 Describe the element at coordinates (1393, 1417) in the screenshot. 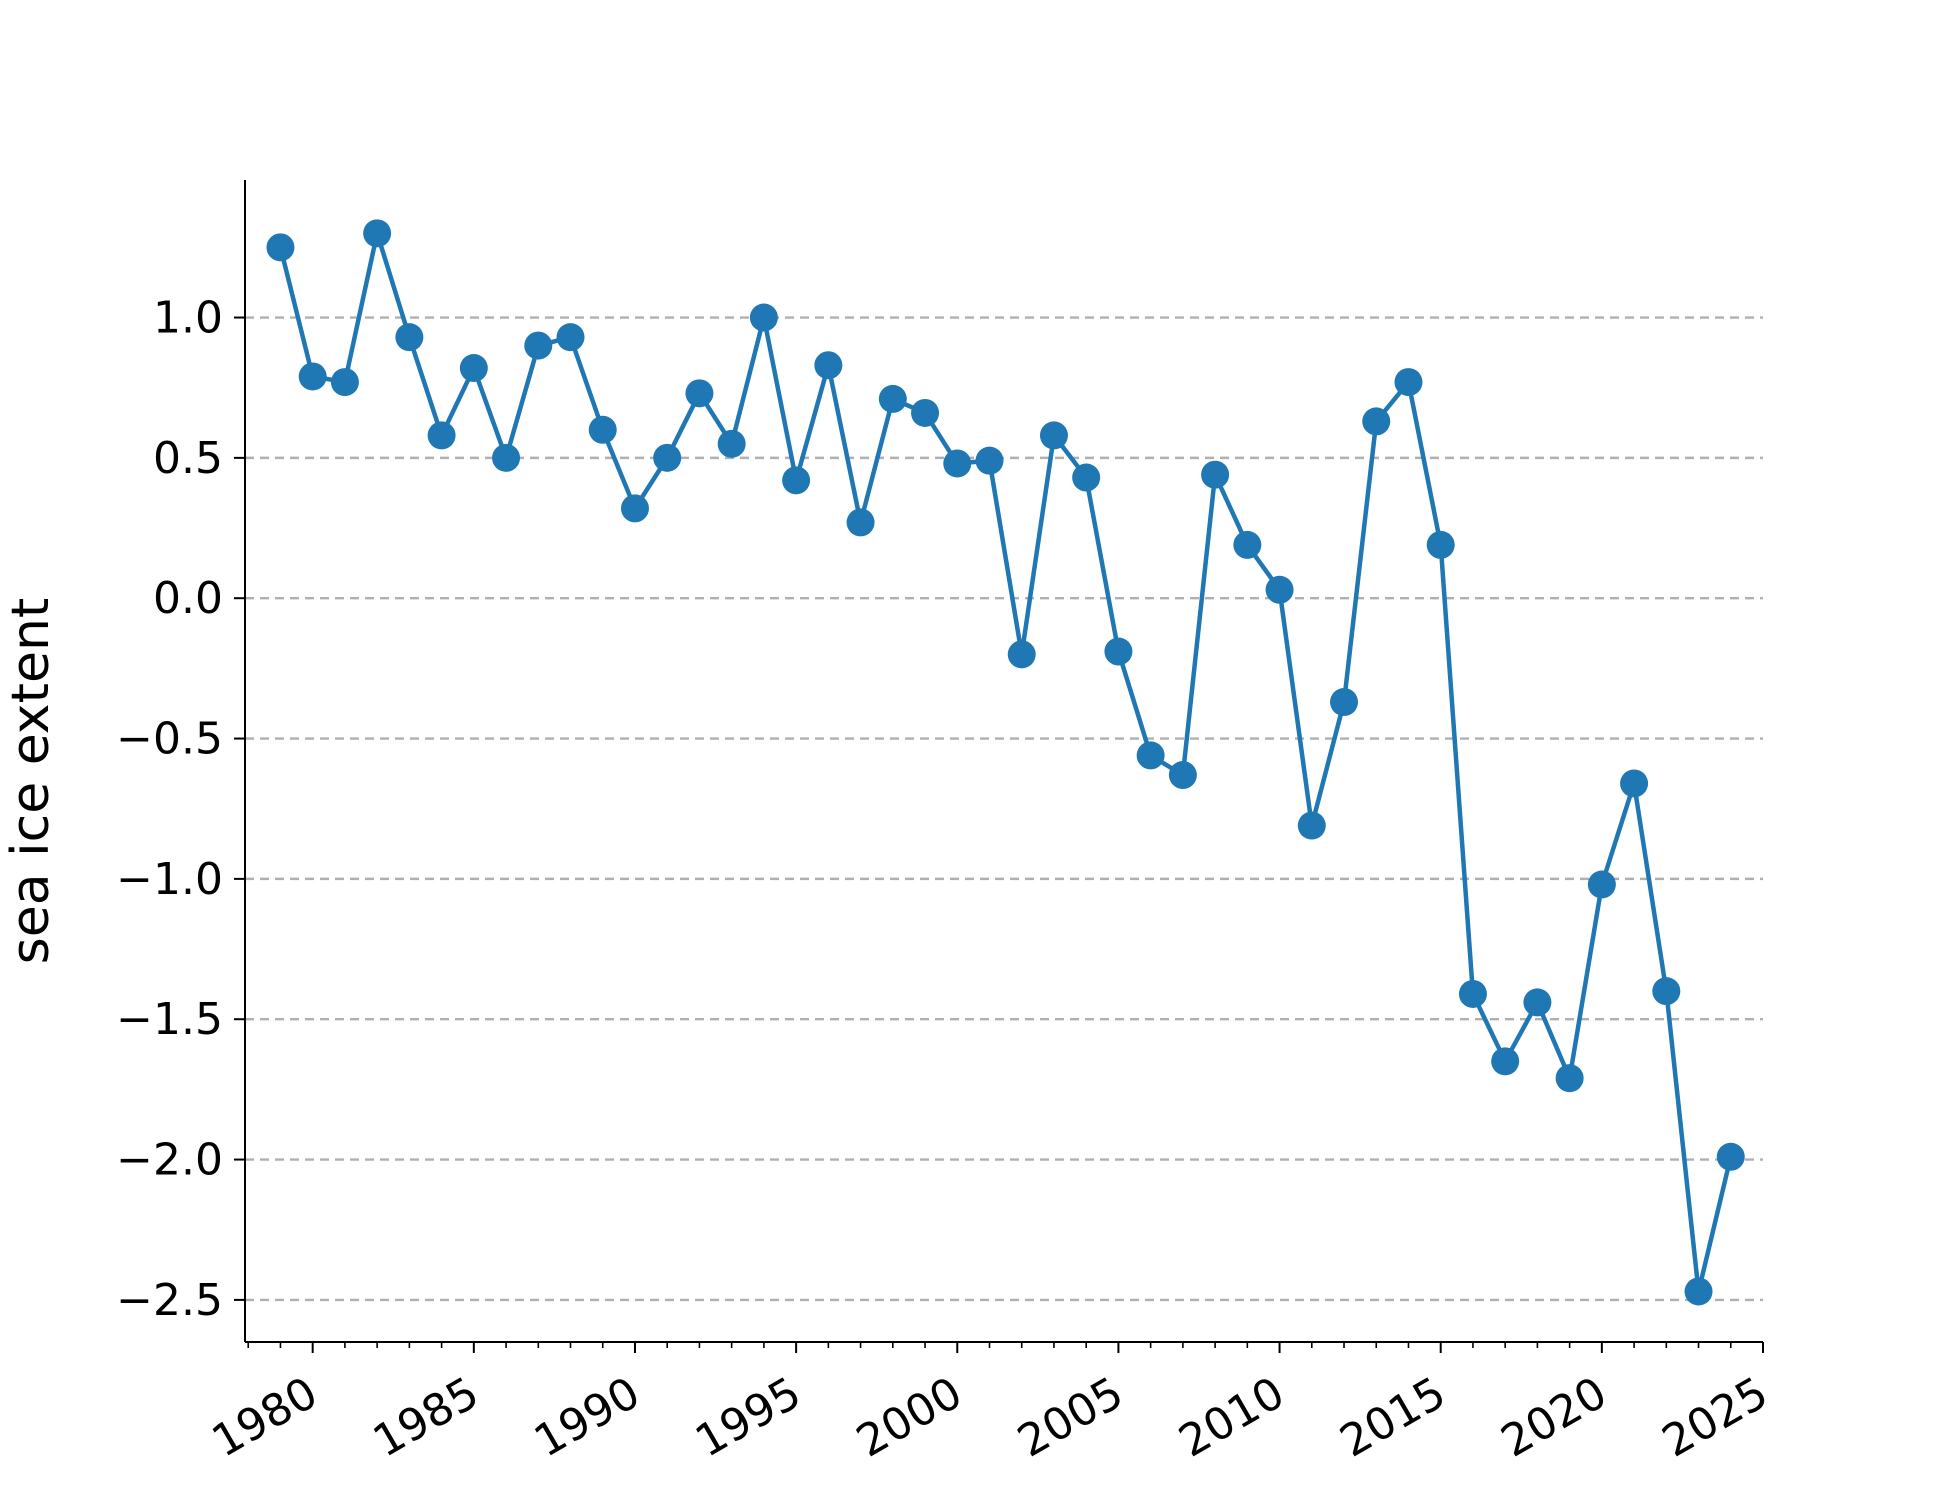

I see `x-tick-label: 2015` at that location.